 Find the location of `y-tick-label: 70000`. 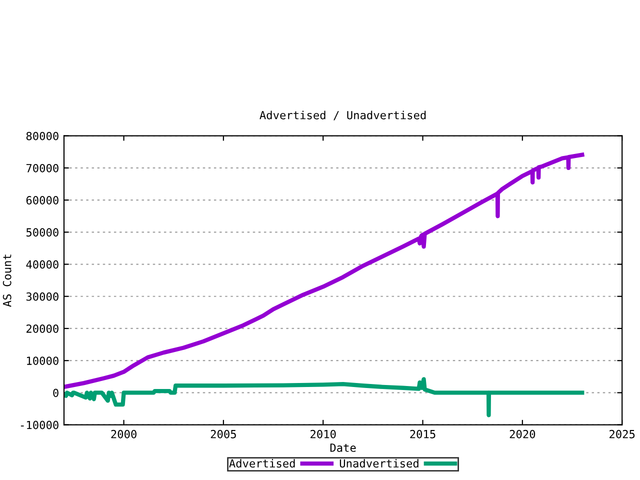

y-tick-label: 70000 is located at coordinates (42, 168).